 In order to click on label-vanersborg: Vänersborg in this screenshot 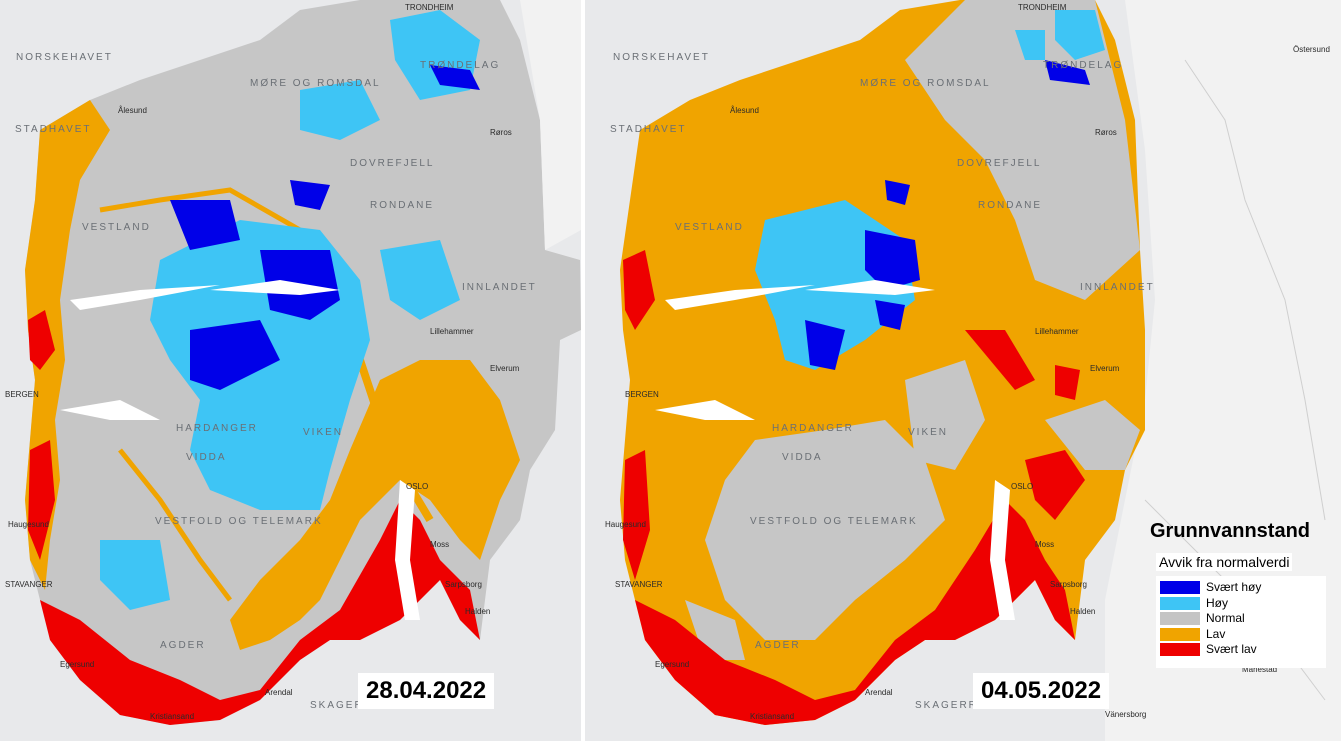, I will do `click(1126, 714)`.